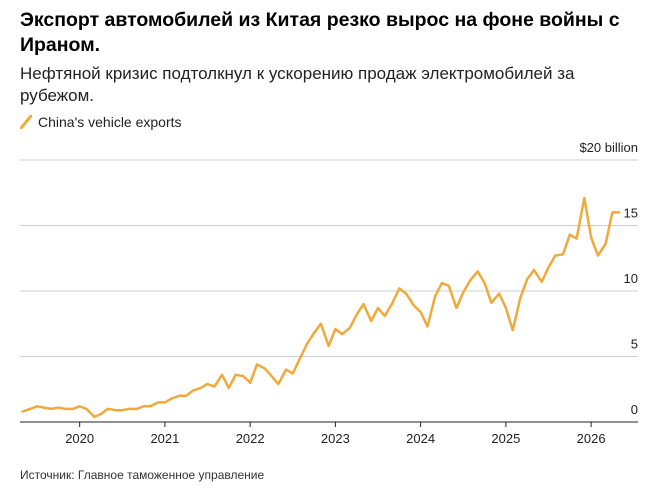 The image size is (667, 500). What do you see at coordinates (631, 213) in the screenshot?
I see `y-tick-label: 15` at bounding box center [631, 213].